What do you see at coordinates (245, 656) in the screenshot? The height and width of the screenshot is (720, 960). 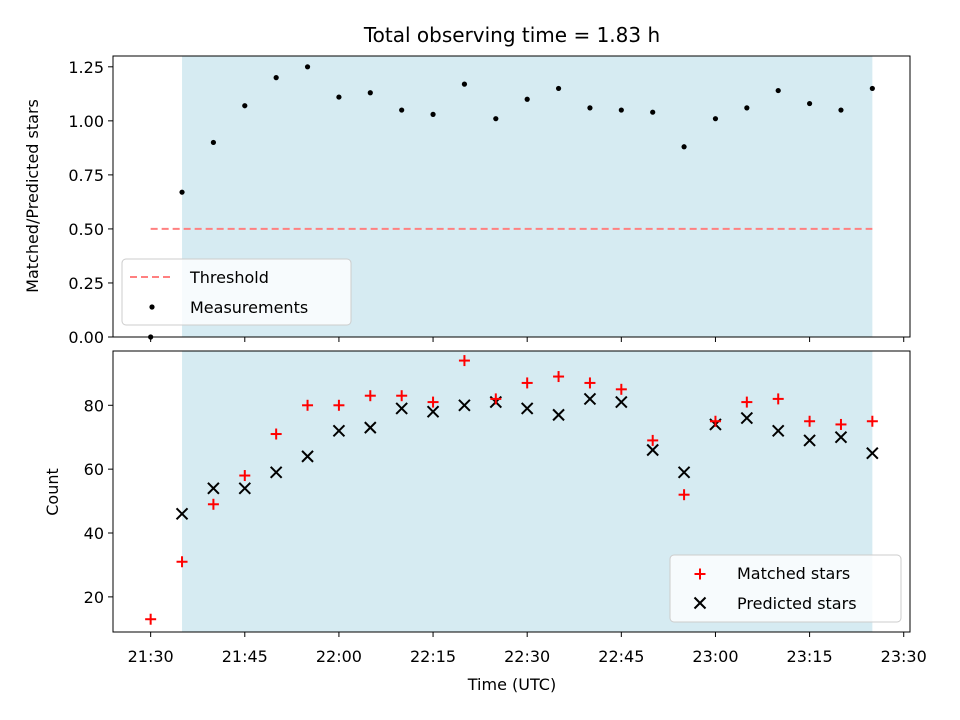 I see `x-tick-label: 21:45` at bounding box center [245, 656].